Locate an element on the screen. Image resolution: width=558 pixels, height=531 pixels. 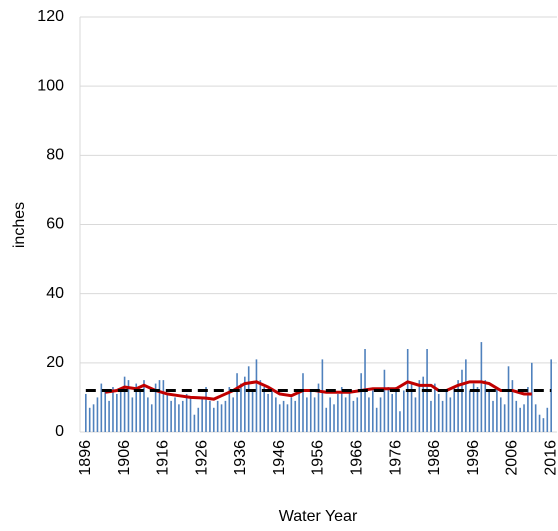
y-tick-label: 80 is located at coordinates (55, 155).